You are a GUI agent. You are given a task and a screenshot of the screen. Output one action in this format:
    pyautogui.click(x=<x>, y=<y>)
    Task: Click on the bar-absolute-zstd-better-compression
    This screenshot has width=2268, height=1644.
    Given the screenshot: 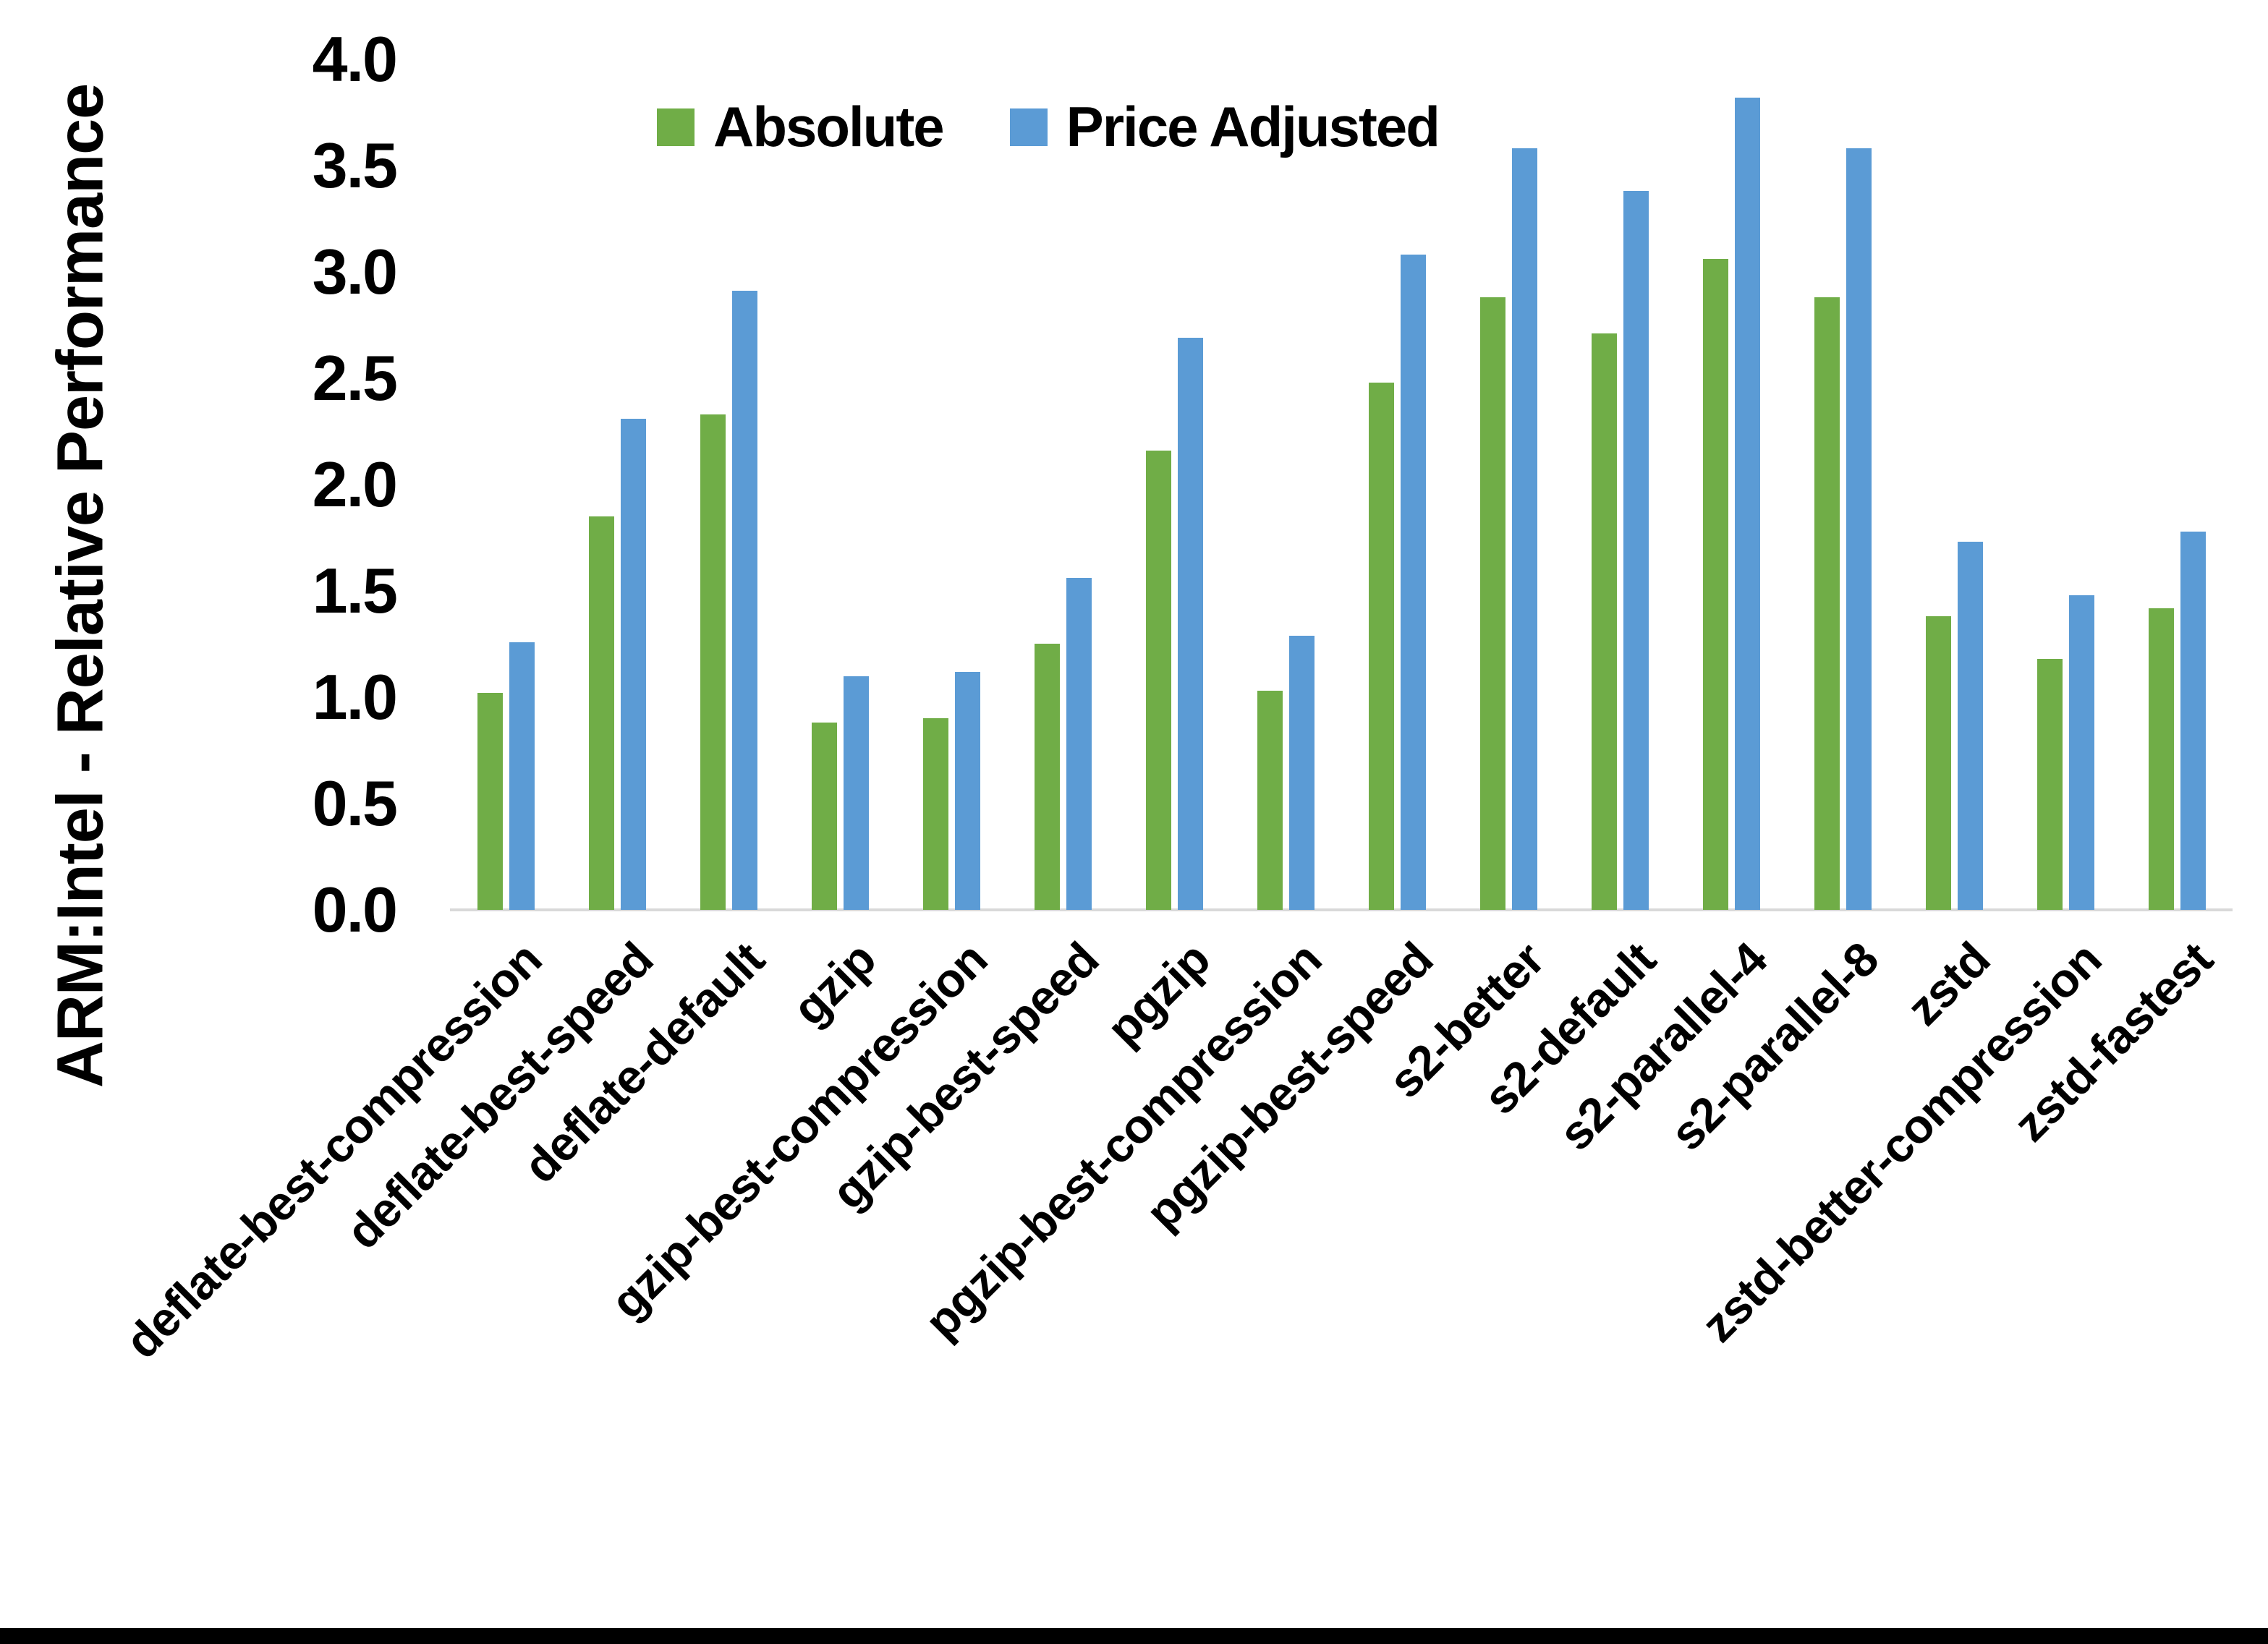 What is the action you would take?
    pyautogui.click(x=2050, y=784)
    